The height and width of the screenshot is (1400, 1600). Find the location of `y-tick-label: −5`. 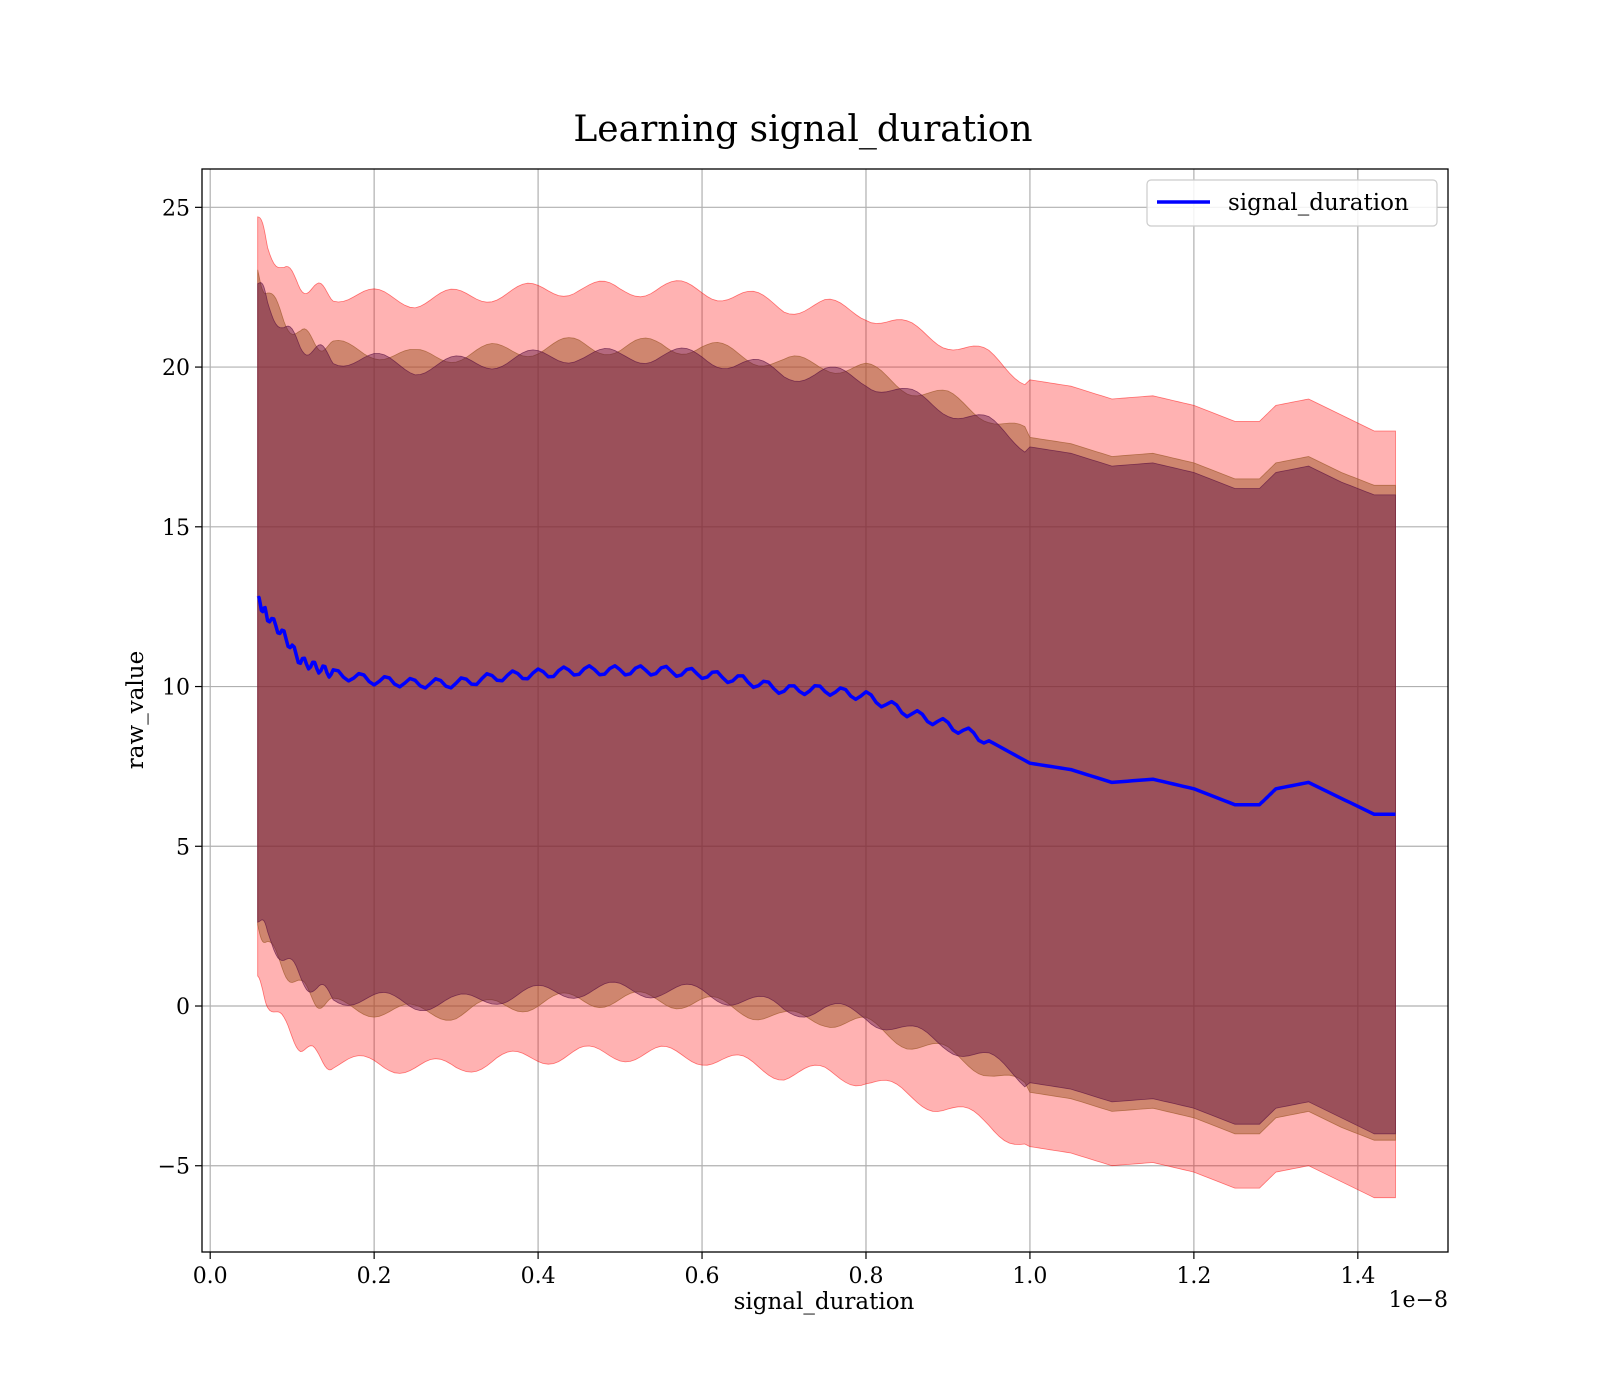

y-tick-label: −5 is located at coordinates (174, 1167).